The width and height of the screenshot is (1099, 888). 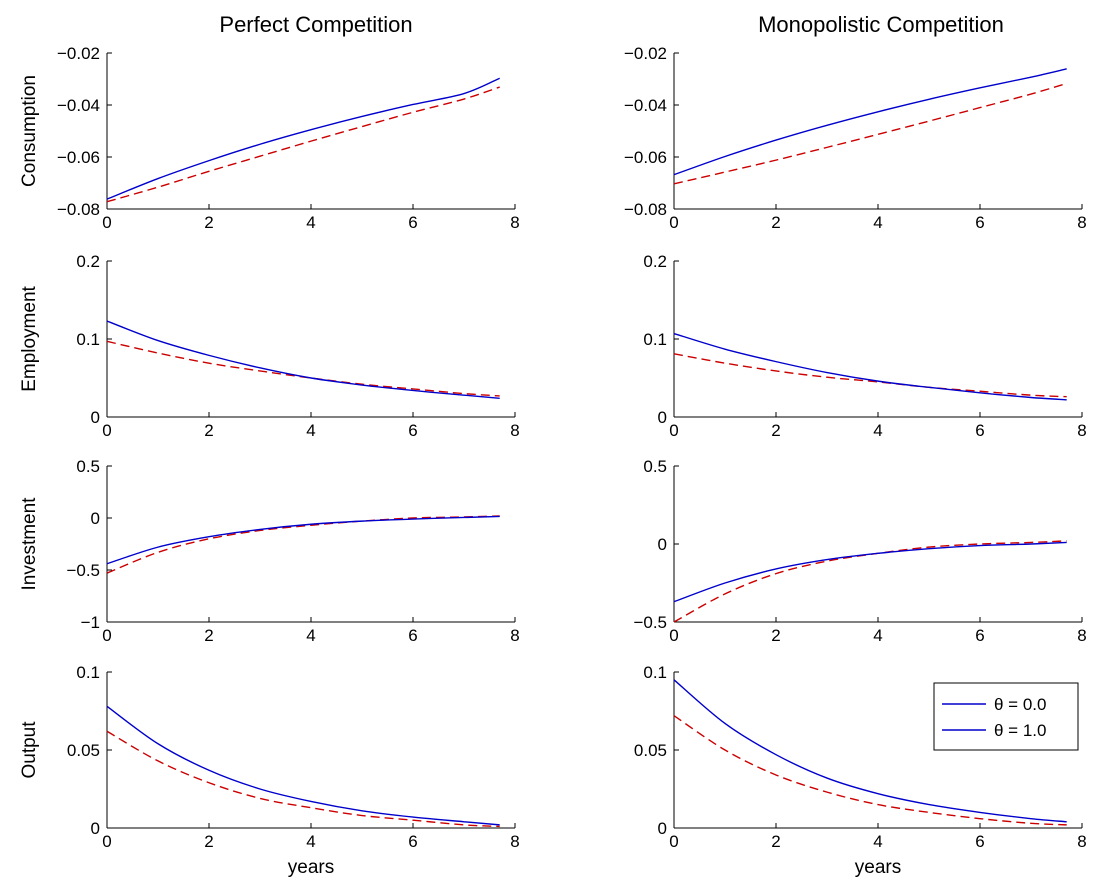 I want to click on legend: θ = 0.0 θ = 1.0, so click(x=1006, y=716).